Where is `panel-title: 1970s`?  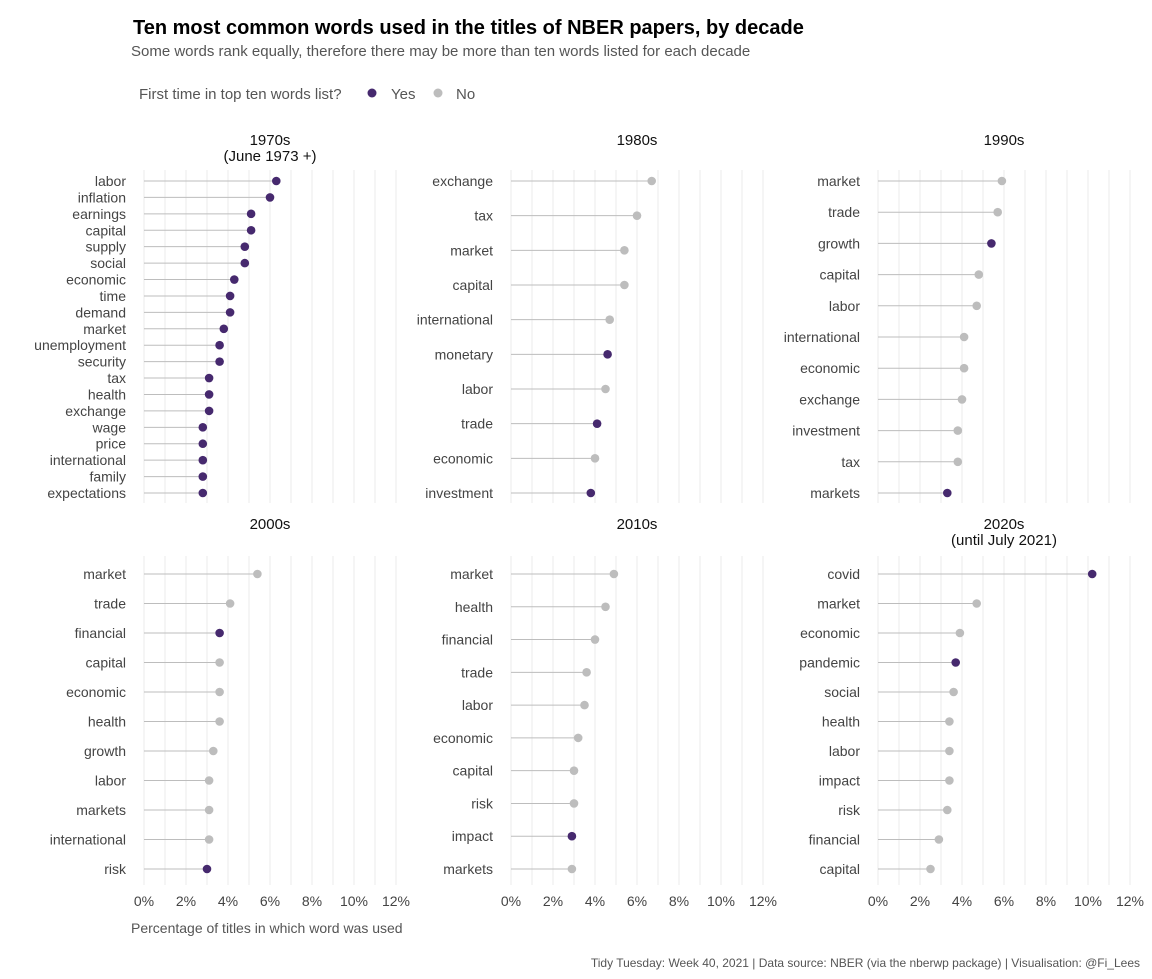 panel-title: 1970s is located at coordinates (270, 140).